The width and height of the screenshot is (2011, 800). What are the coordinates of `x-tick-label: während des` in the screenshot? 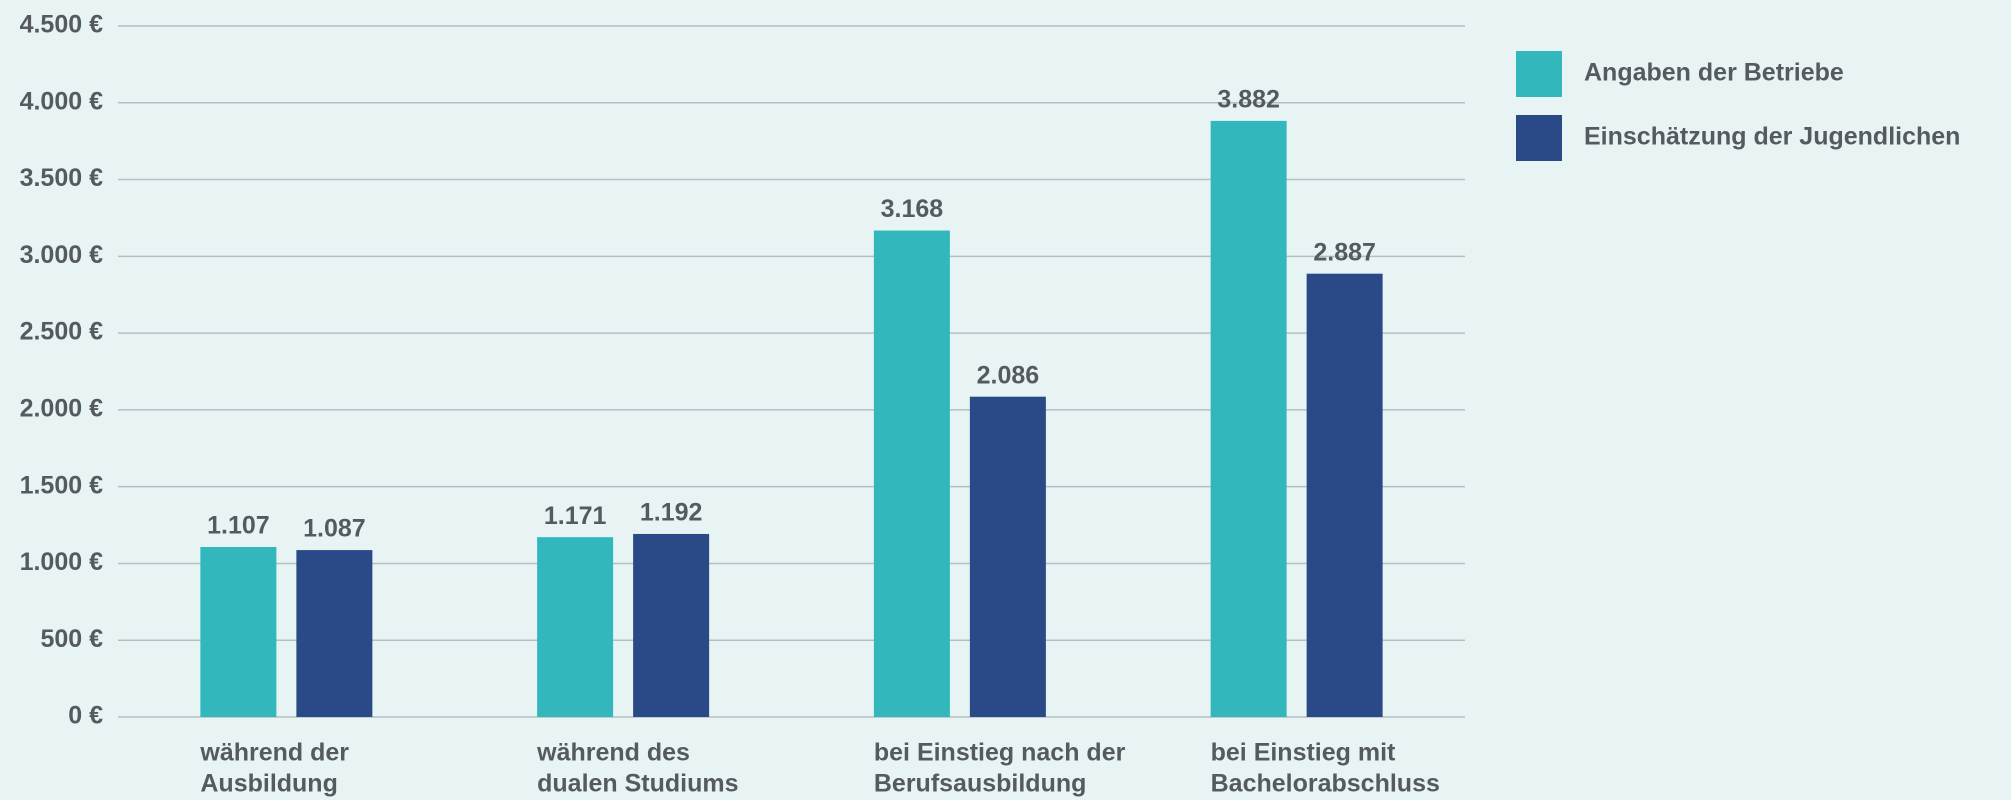 It's located at (613, 753).